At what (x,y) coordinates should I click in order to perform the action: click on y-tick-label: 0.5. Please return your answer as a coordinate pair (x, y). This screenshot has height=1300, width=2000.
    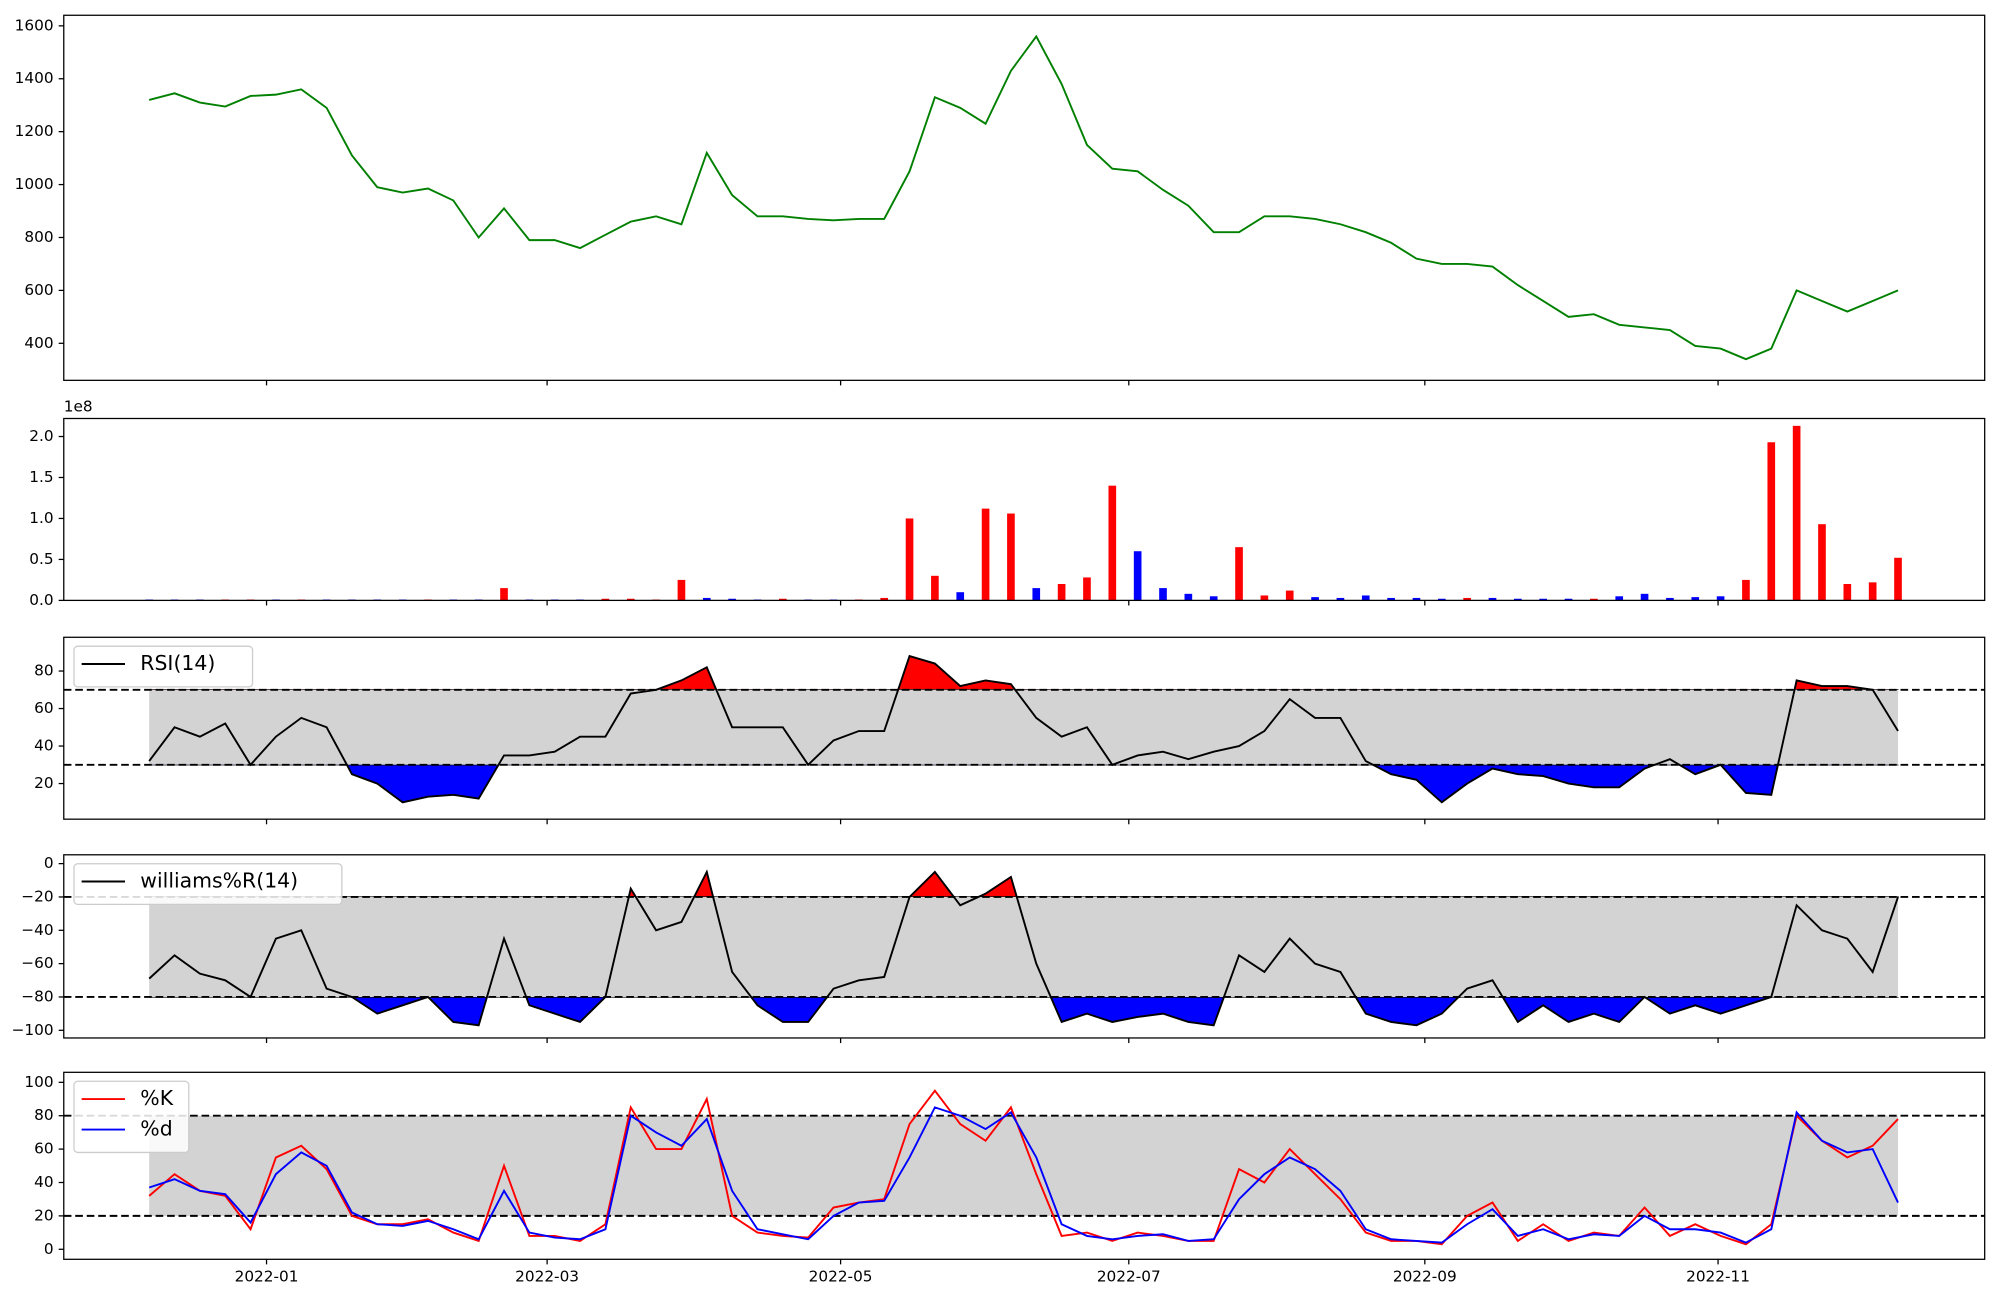
    Looking at the image, I should click on (41, 559).